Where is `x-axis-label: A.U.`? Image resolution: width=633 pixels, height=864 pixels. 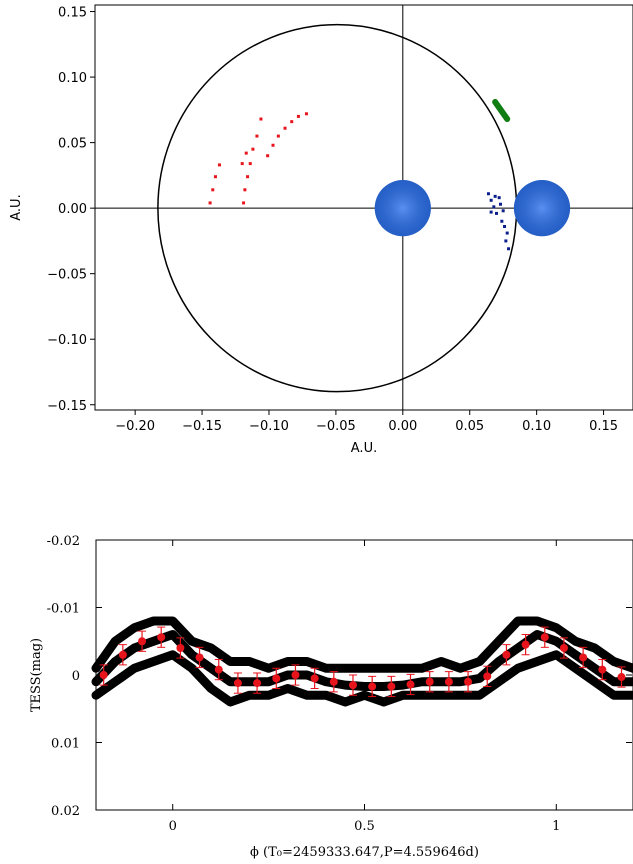 x-axis-label: A.U. is located at coordinates (364, 448).